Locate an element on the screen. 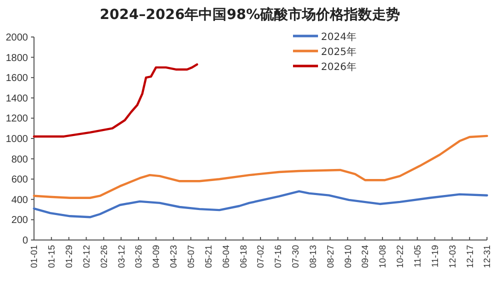 The width and height of the screenshot is (500, 294). x-tick-label: 11-19 is located at coordinates (435, 256).